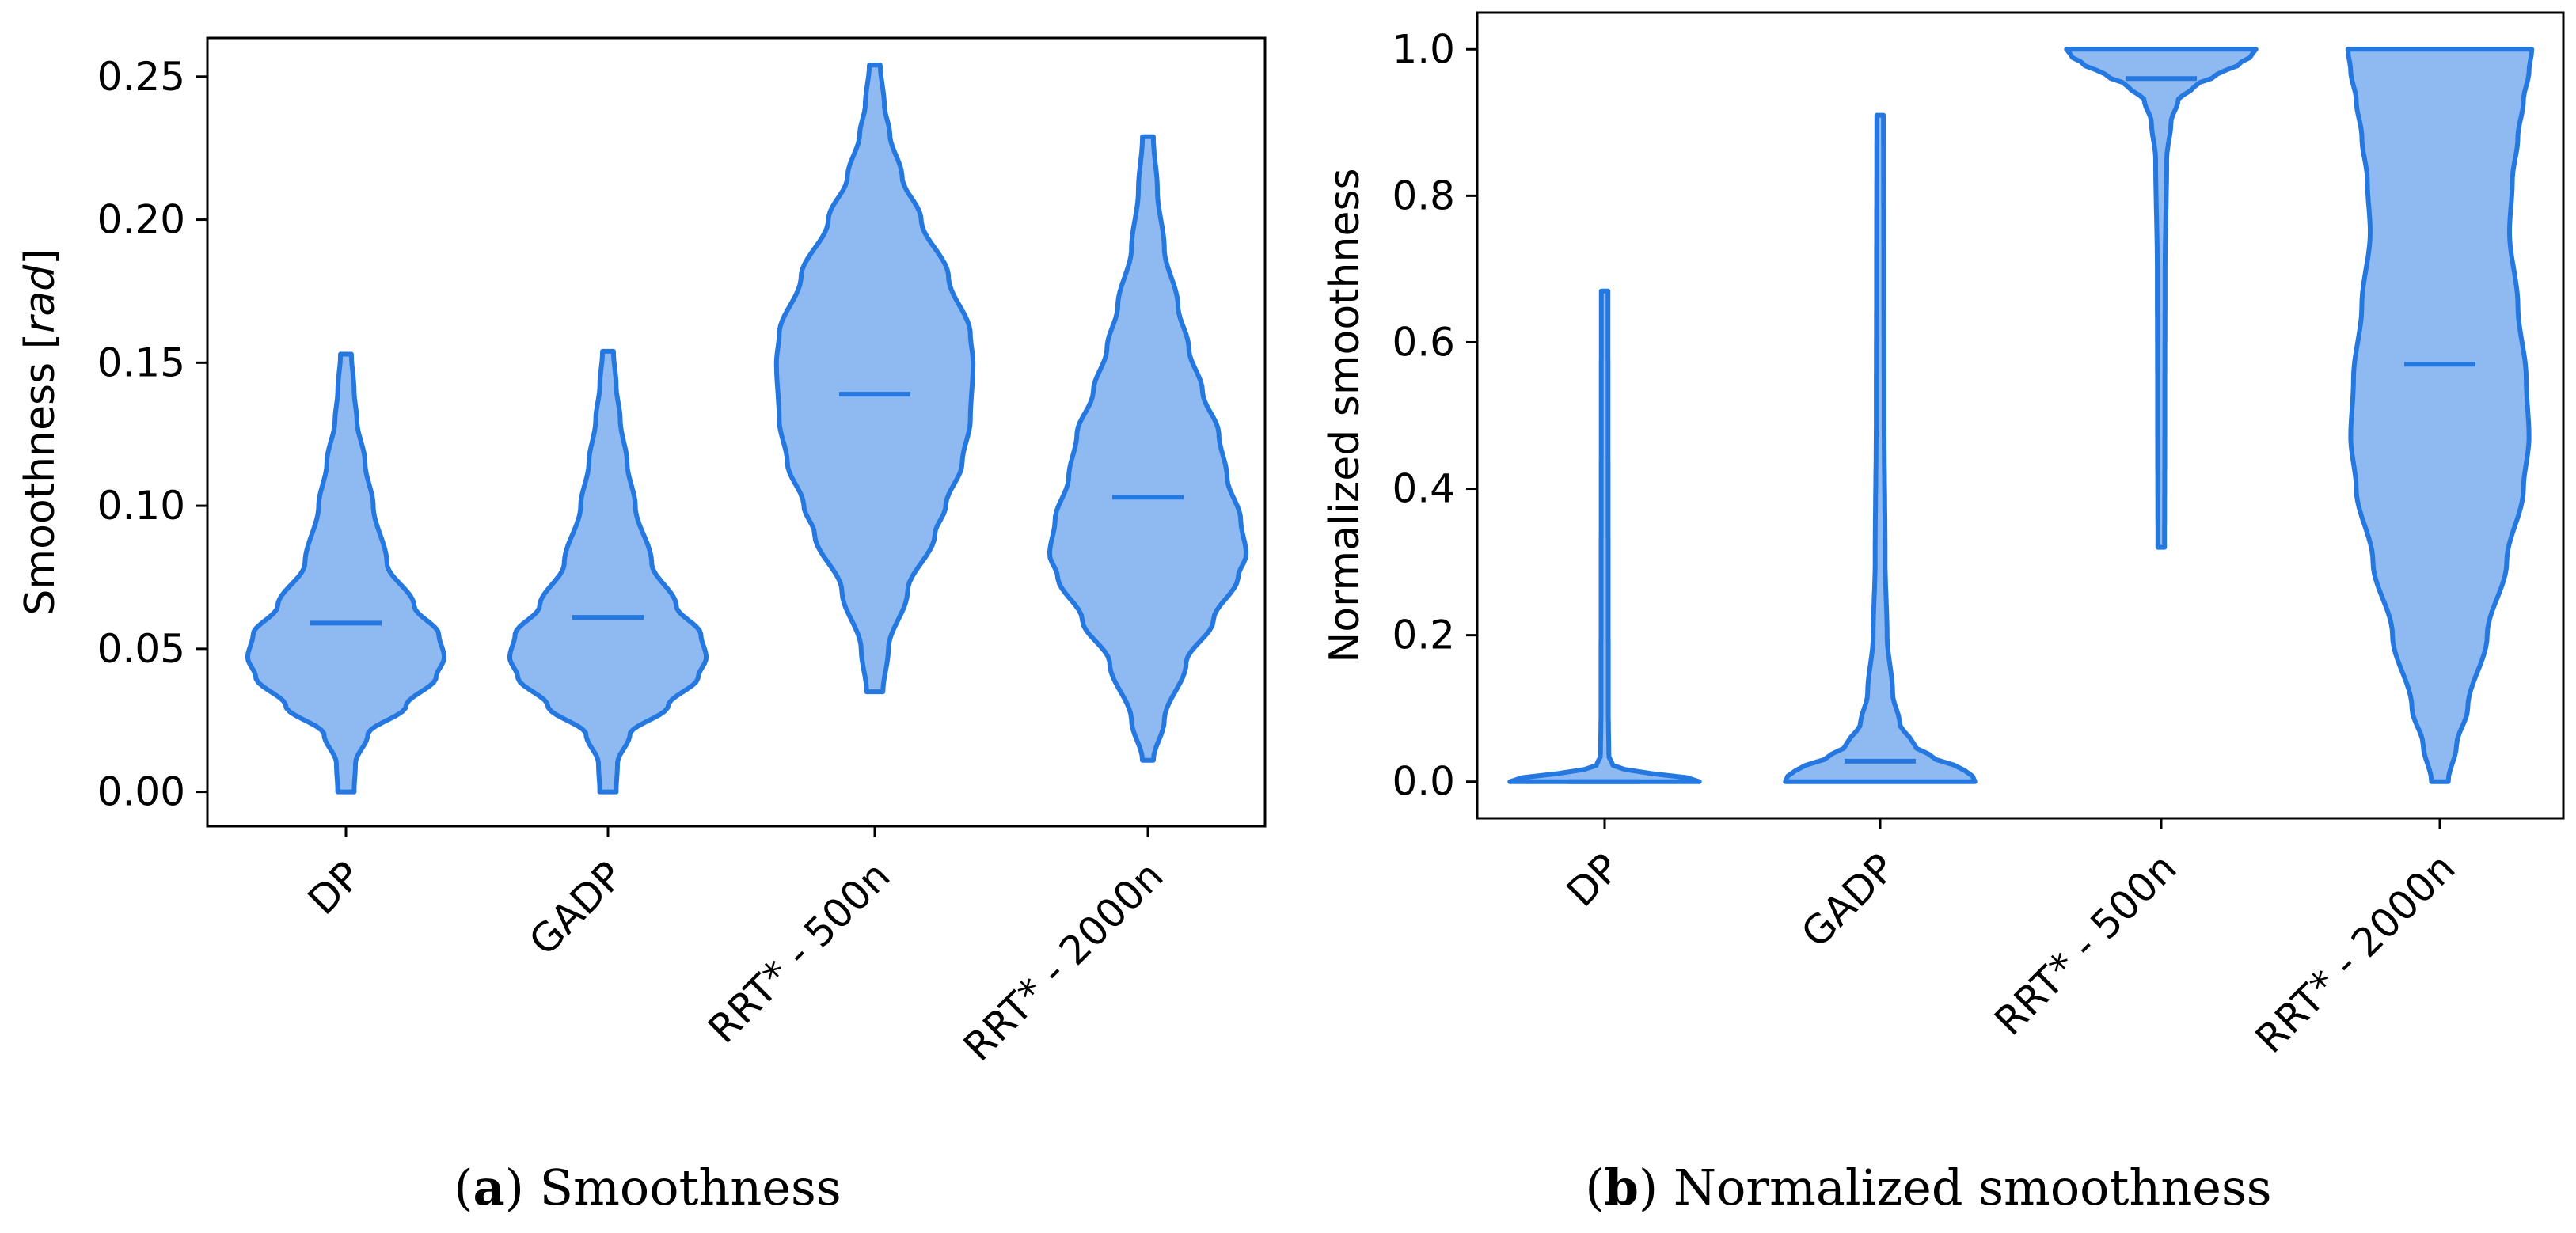 Image resolution: width=2576 pixels, height=1233 pixels. What do you see at coordinates (1345, 415) in the screenshot?
I see `panel-b-y-axis-label: Normalized smoothness` at bounding box center [1345, 415].